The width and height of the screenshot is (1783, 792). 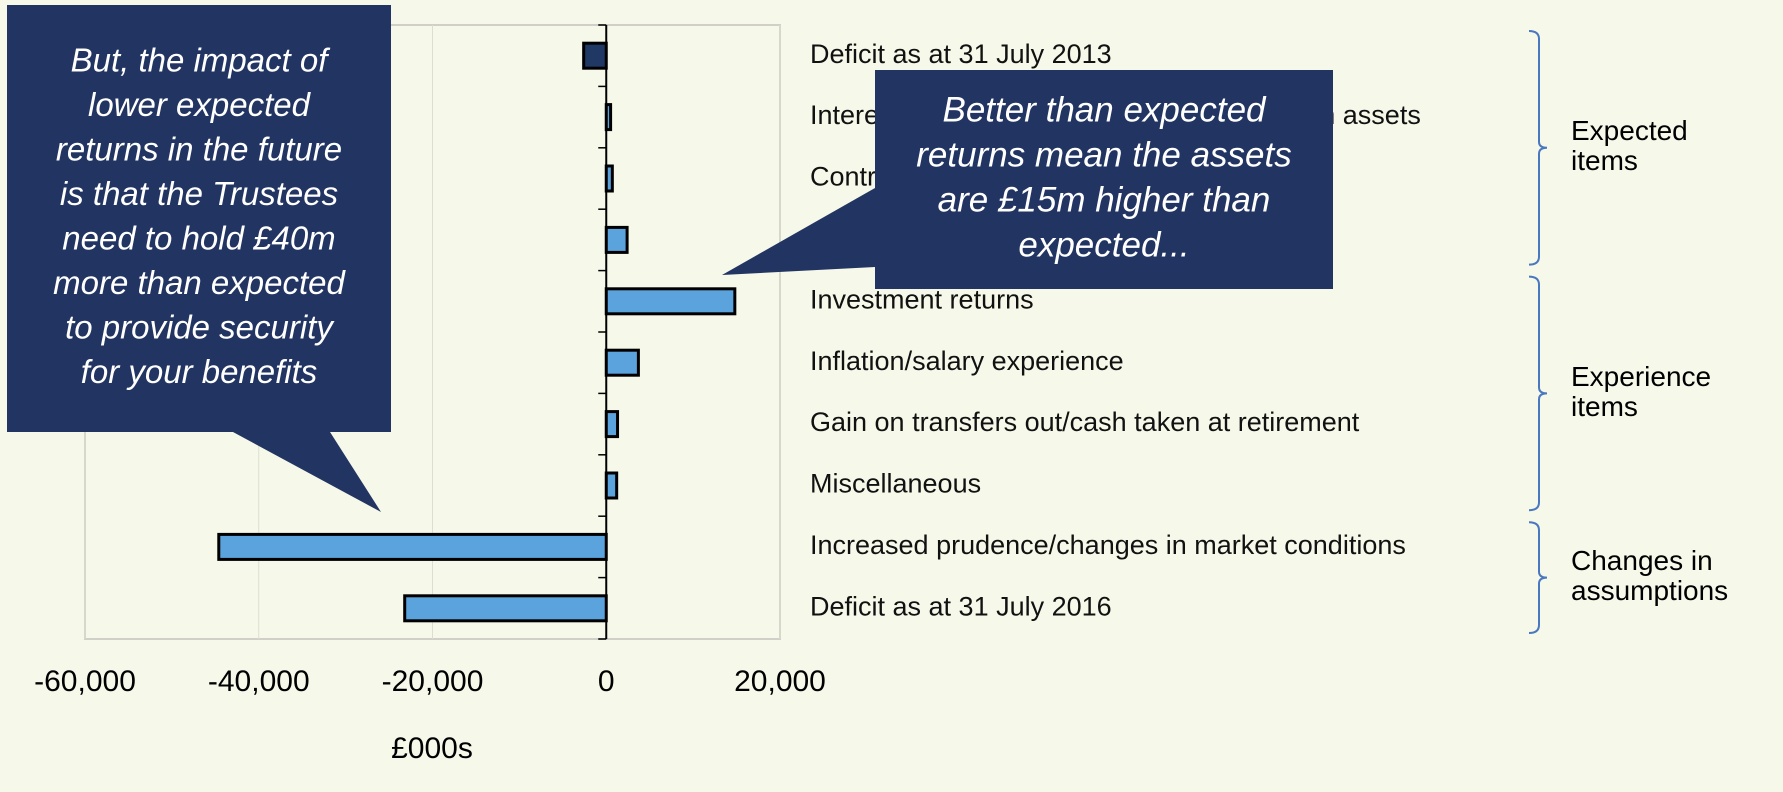 I want to click on x-tick-label: 20,000, so click(x=780, y=681).